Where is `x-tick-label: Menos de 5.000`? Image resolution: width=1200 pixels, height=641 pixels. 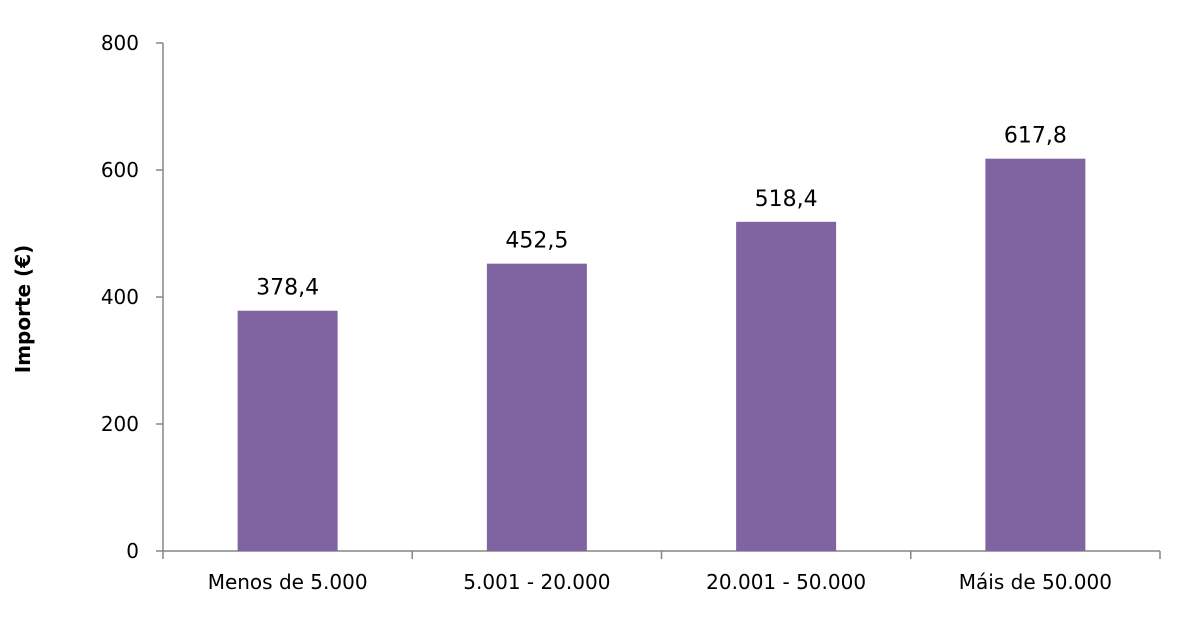
x-tick-label: Menos de 5.000 is located at coordinates (288, 582).